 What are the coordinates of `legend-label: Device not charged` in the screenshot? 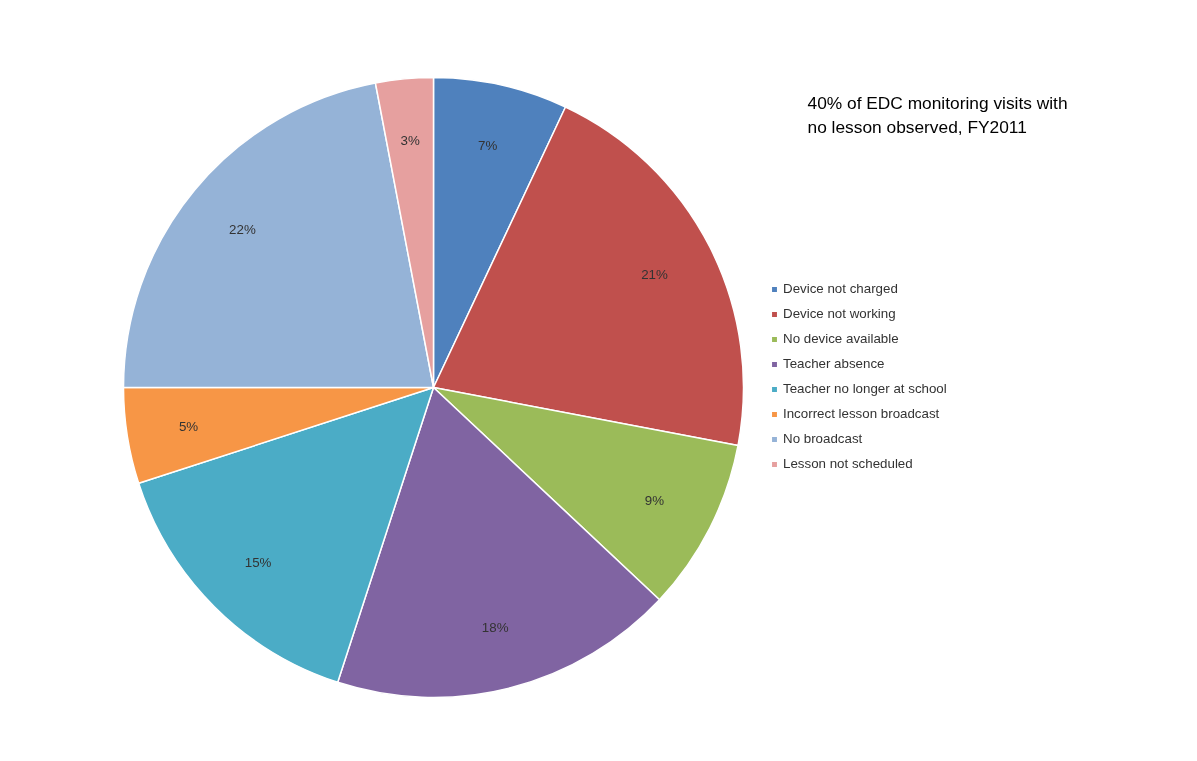 It's located at (840, 288).